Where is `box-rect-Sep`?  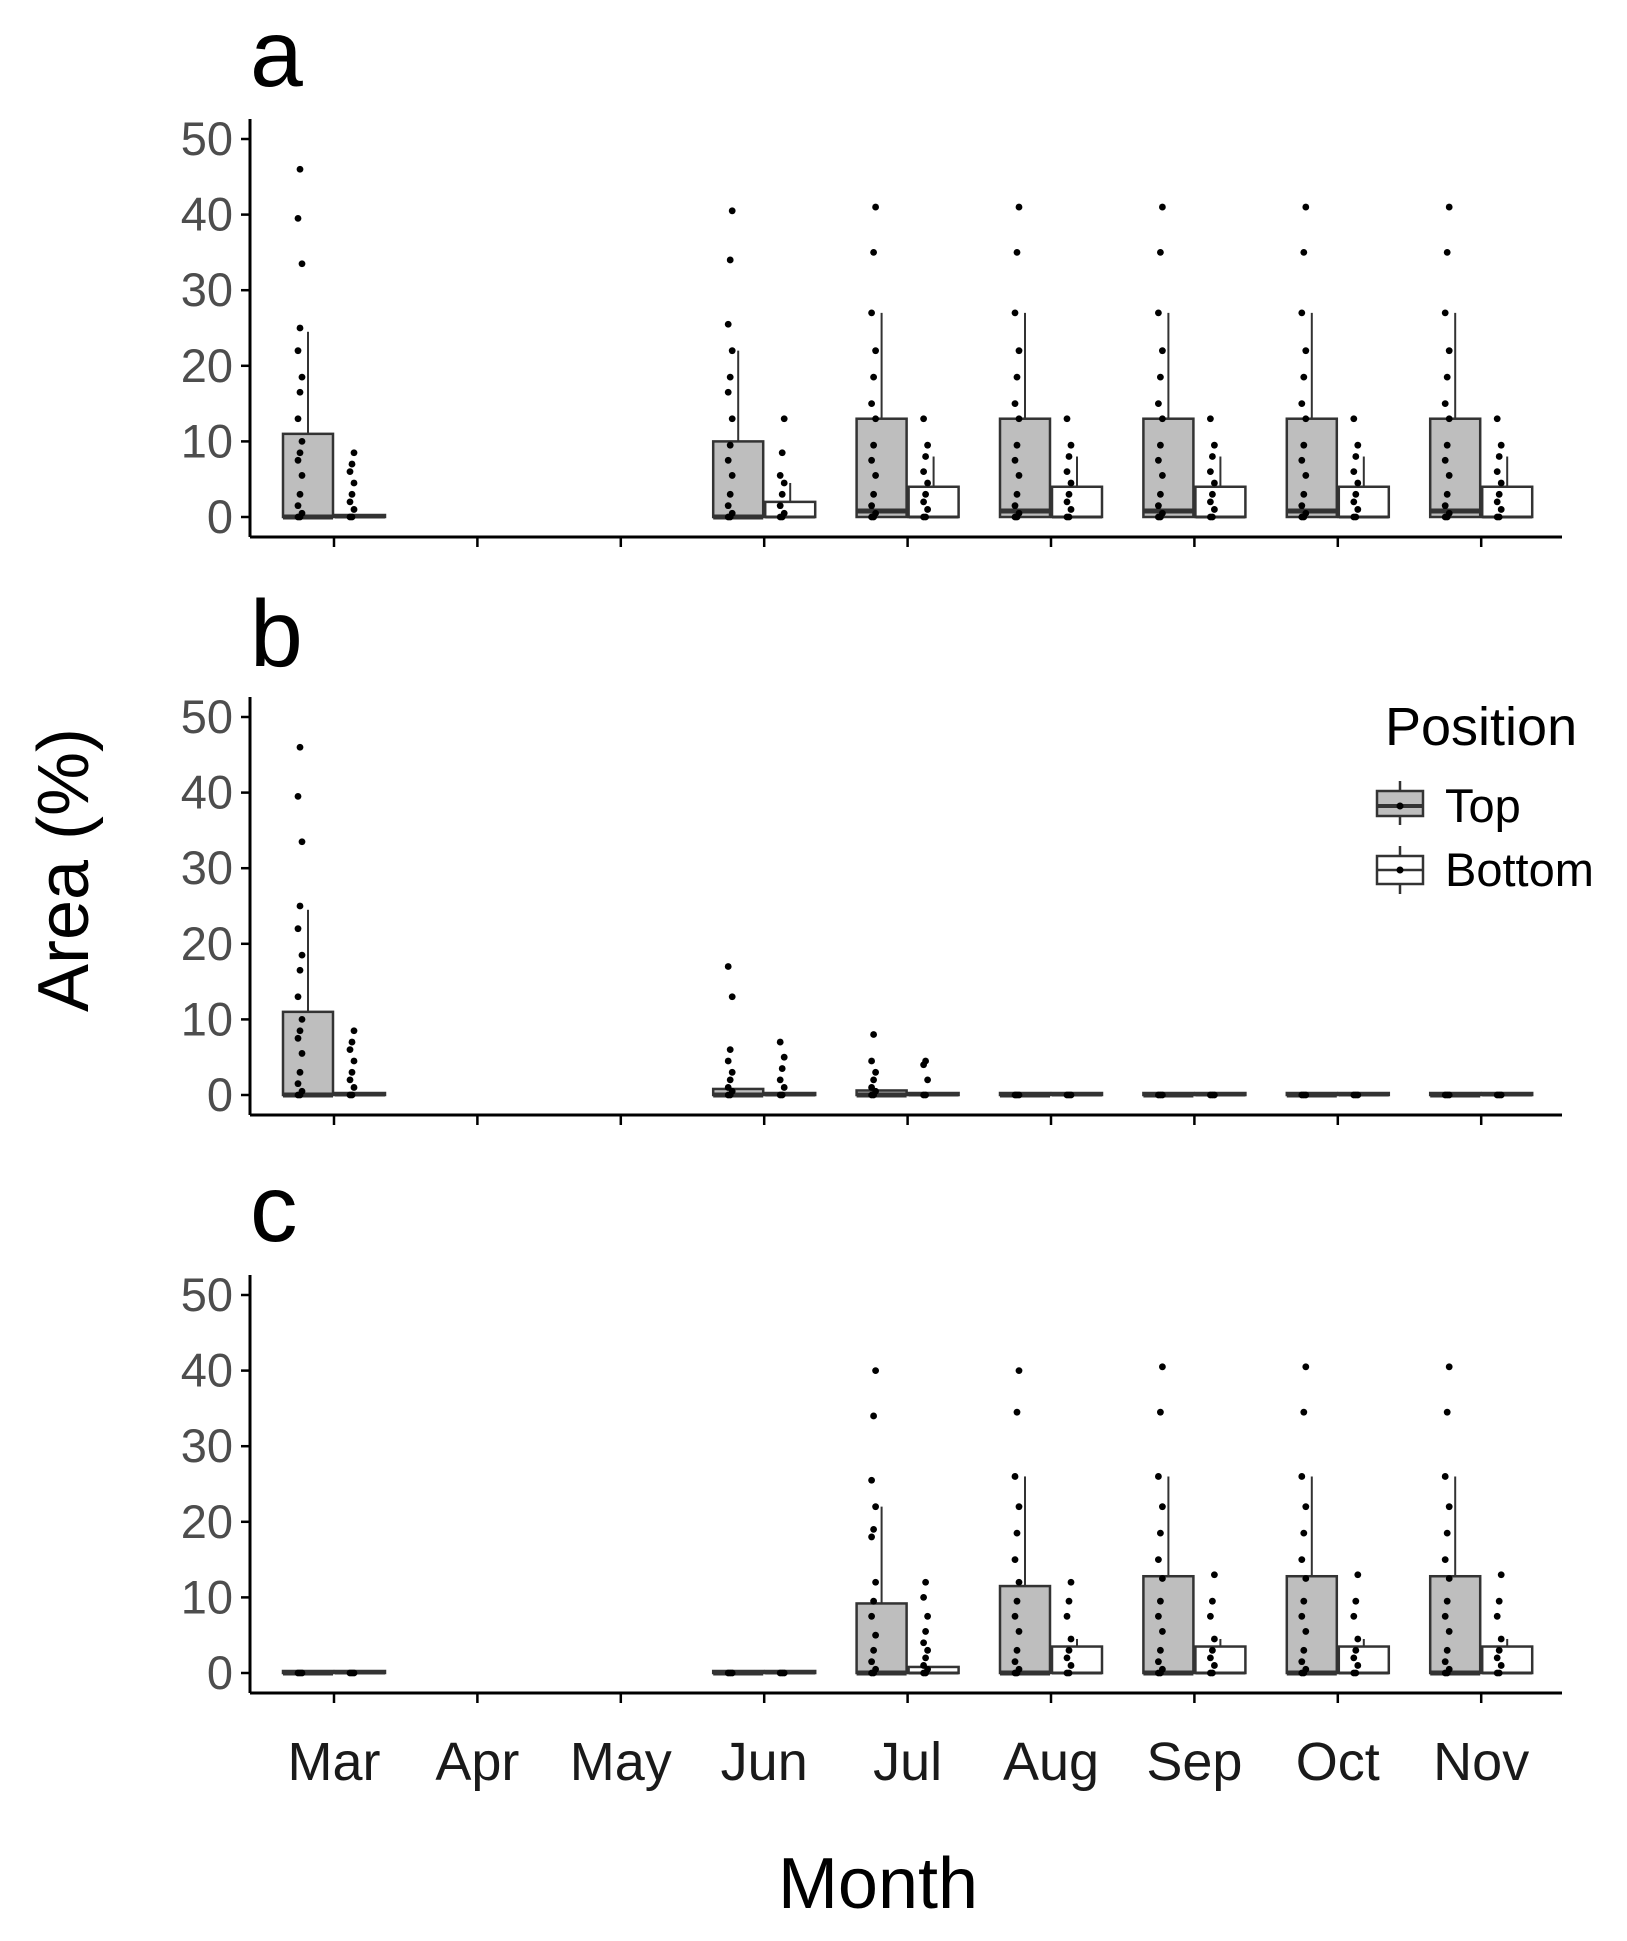
box-rect-Sep is located at coordinates (1220, 1660).